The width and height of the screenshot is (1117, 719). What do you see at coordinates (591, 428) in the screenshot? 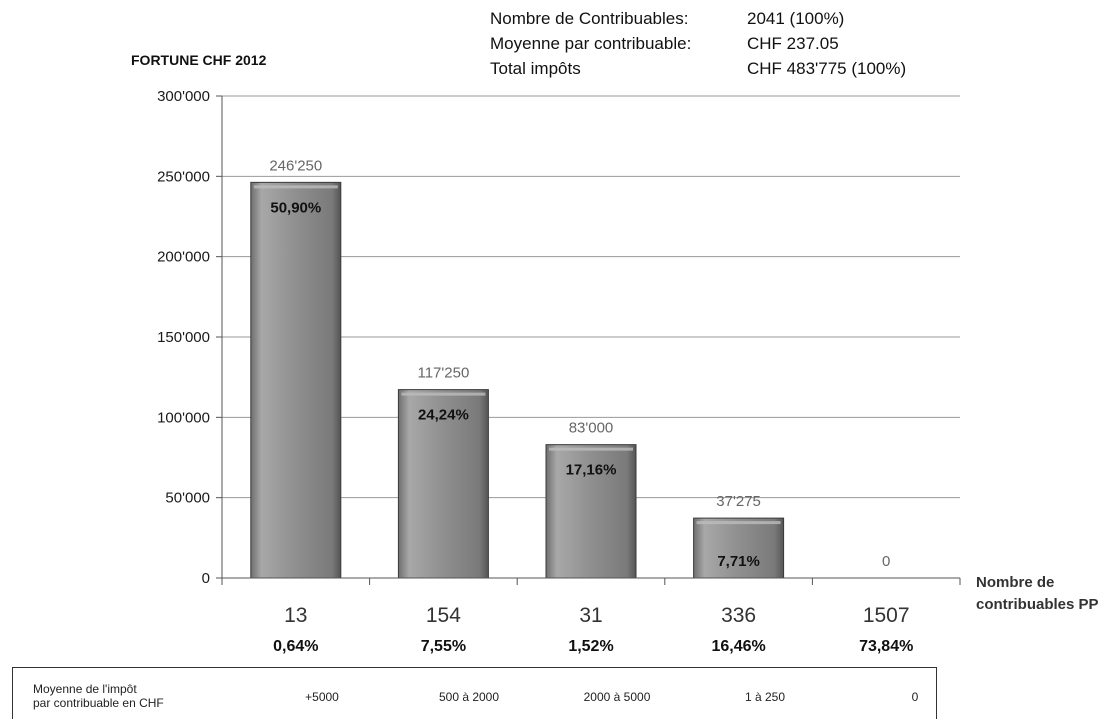
I see `value-label: 83'000` at bounding box center [591, 428].